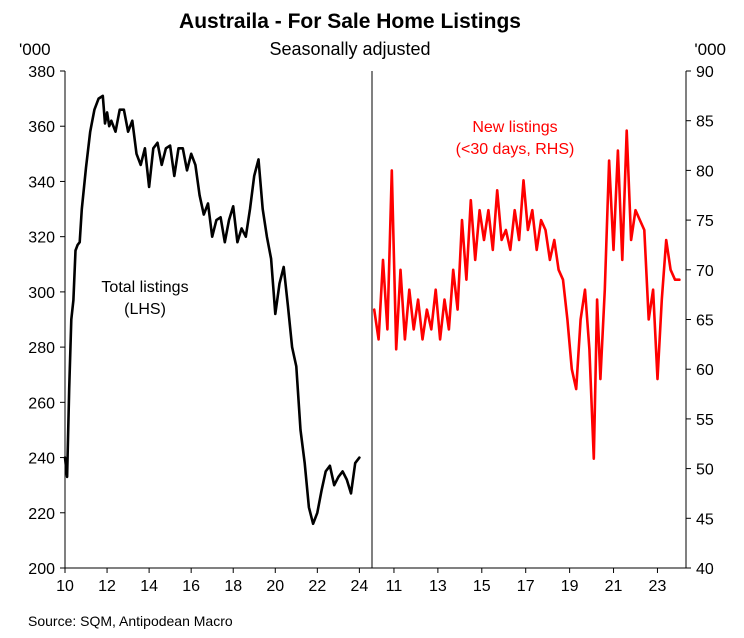 This screenshot has height=638, width=744. Describe the element at coordinates (41, 72) in the screenshot. I see `left-y-tick-label: 380` at that location.